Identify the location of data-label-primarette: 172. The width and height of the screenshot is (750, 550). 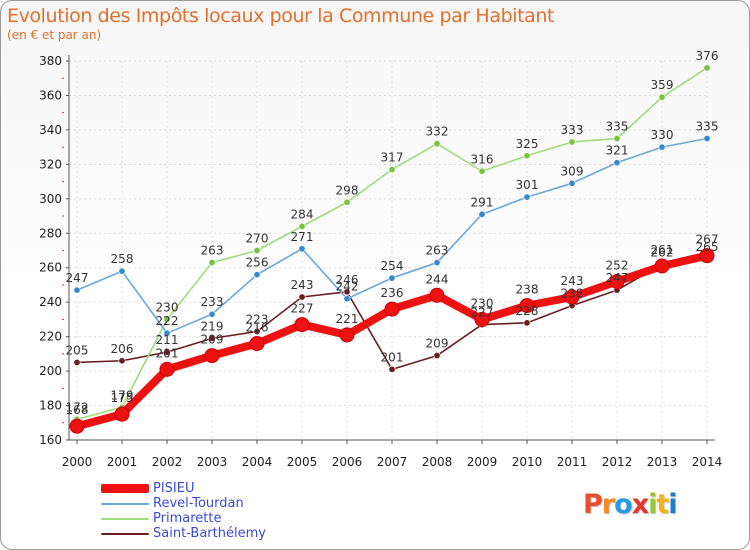
(77, 407).